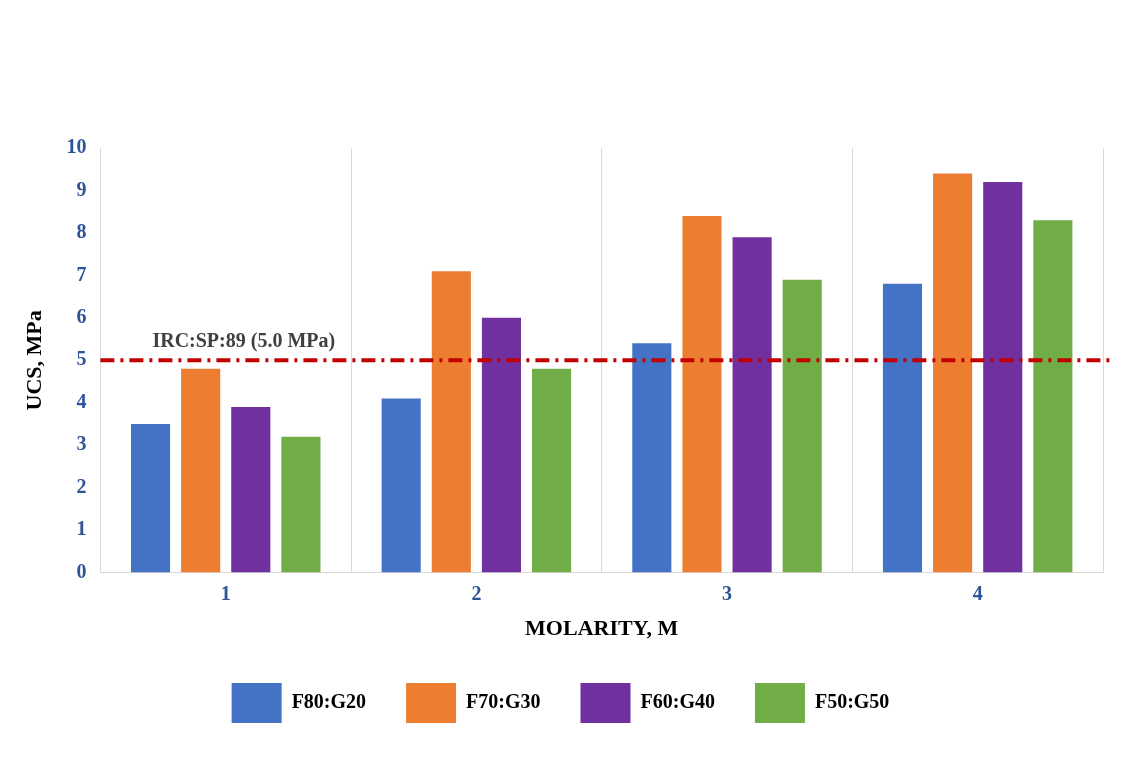 This screenshot has width=1125, height=757. I want to click on y-tick-label: 3, so click(81, 443).